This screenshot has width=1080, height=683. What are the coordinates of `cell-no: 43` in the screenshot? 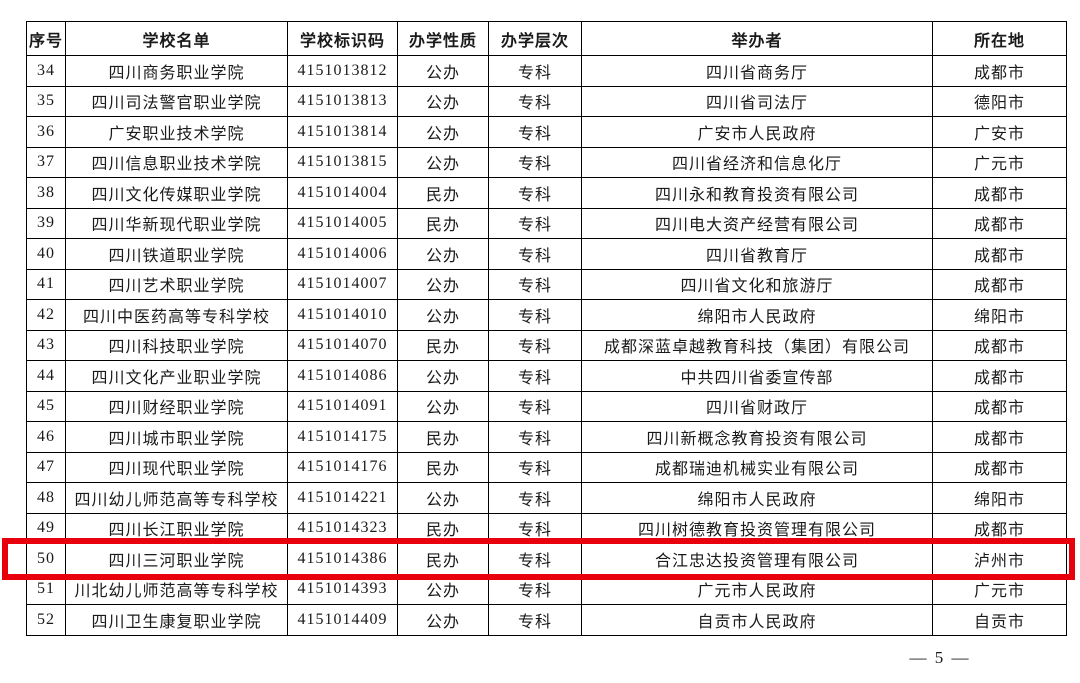 It's located at (46, 345).